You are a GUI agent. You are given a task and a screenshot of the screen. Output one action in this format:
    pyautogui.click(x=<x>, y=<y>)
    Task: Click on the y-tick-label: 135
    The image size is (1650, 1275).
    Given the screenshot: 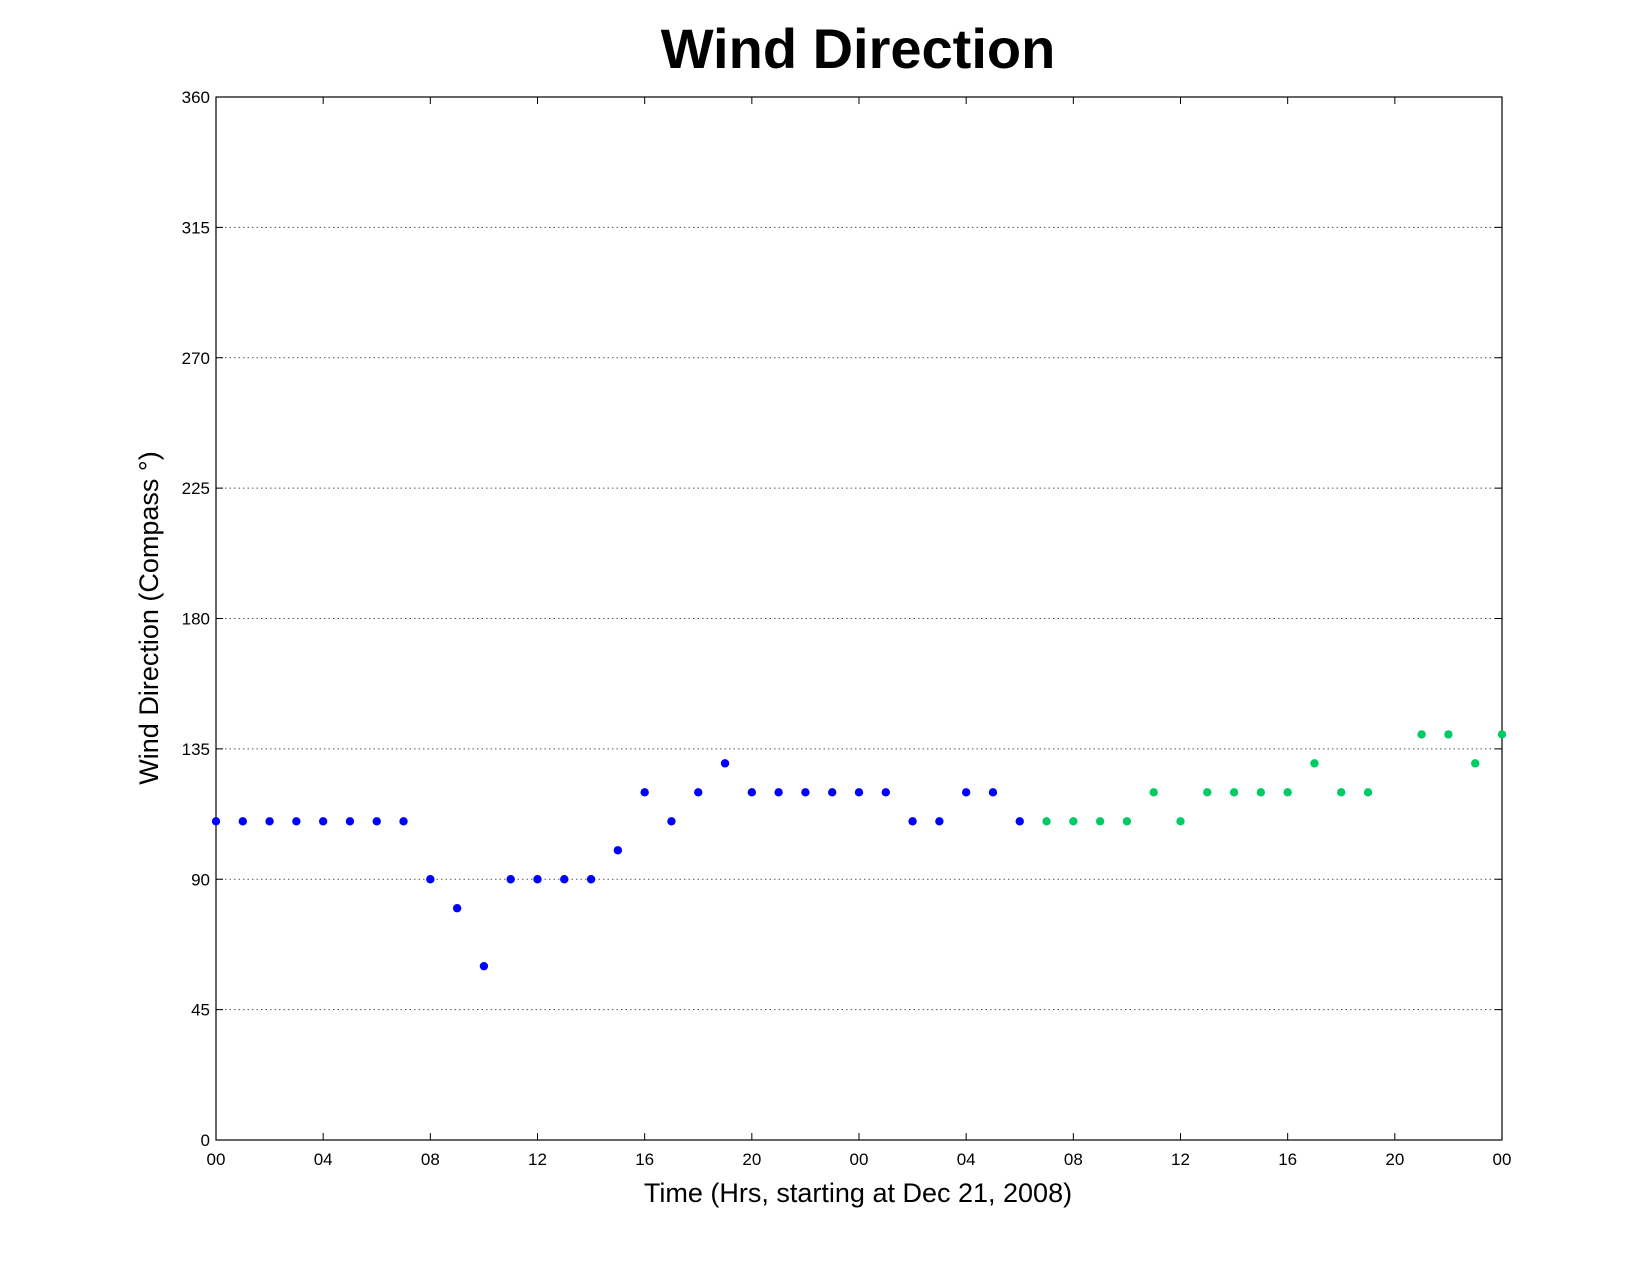 What is the action you would take?
    pyautogui.click(x=196, y=749)
    